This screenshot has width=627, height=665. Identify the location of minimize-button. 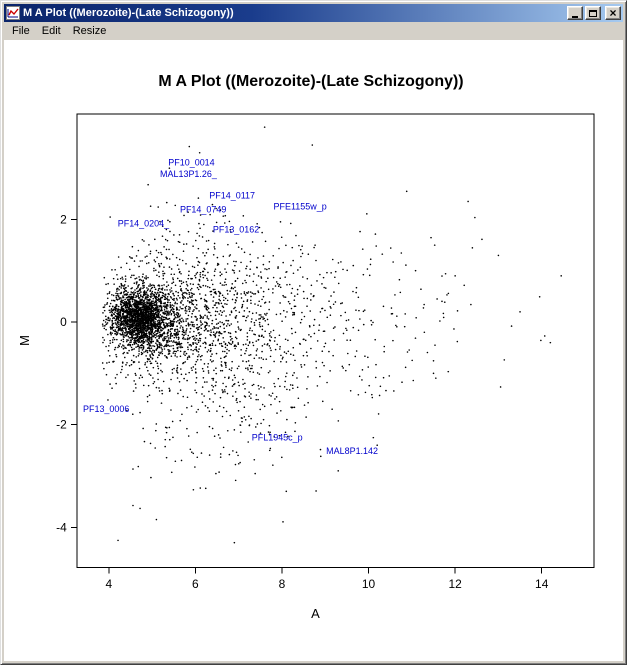
(575, 13).